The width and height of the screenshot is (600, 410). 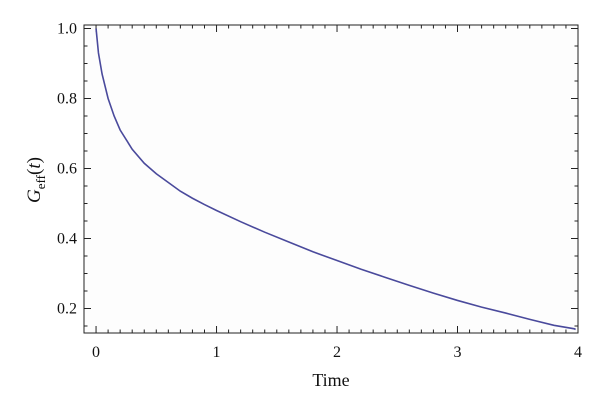 I want to click on y-tick-label: 0.8, so click(x=67, y=99).